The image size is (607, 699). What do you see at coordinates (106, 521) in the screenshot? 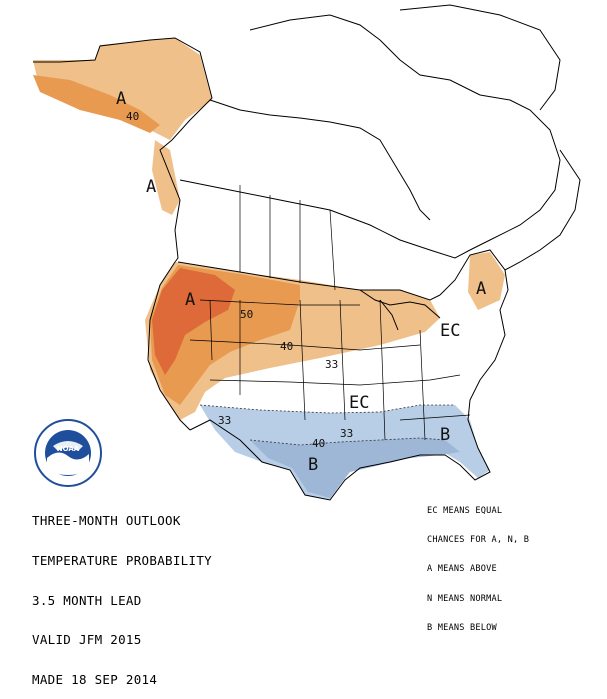
I see `title-line-1: THREE-MONTH OUTLOOK` at bounding box center [106, 521].